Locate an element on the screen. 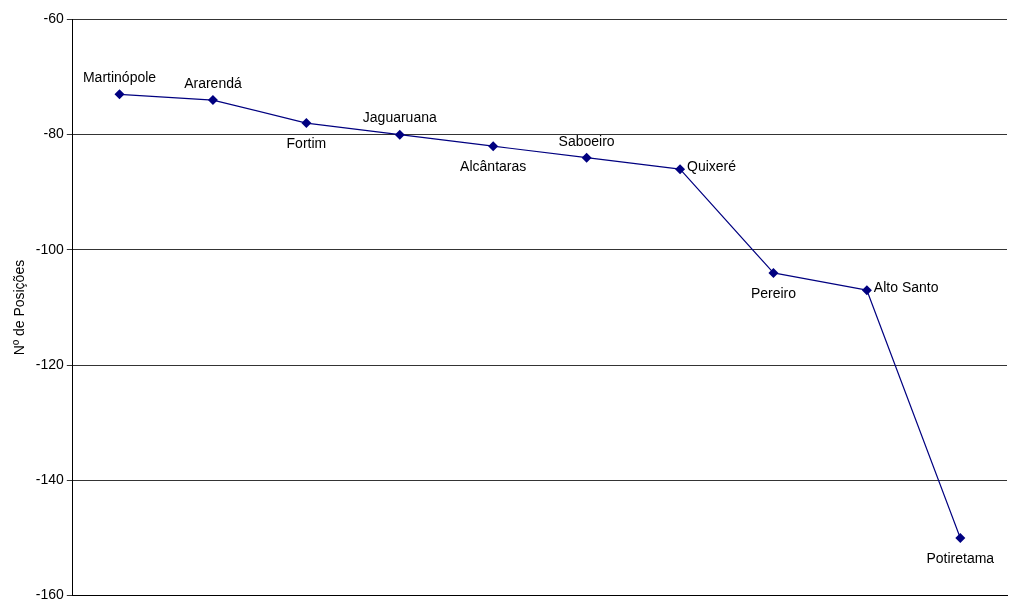  annotation: Ararendá is located at coordinates (213, 82).